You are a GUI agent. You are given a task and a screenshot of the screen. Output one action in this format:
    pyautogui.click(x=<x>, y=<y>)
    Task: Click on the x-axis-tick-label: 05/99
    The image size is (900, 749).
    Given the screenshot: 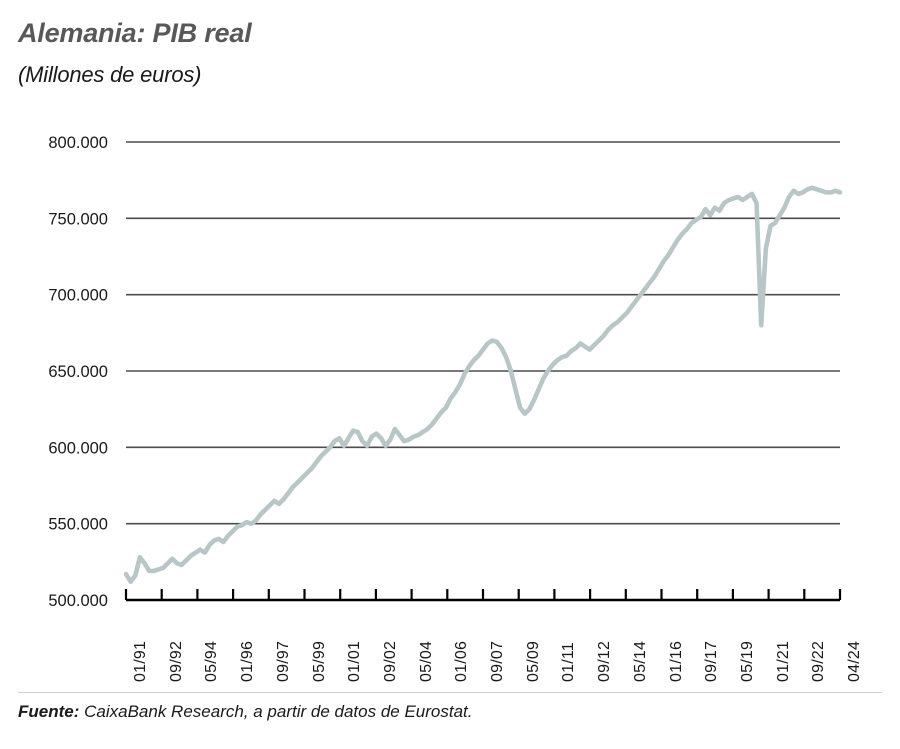 What is the action you would take?
    pyautogui.click(x=319, y=661)
    